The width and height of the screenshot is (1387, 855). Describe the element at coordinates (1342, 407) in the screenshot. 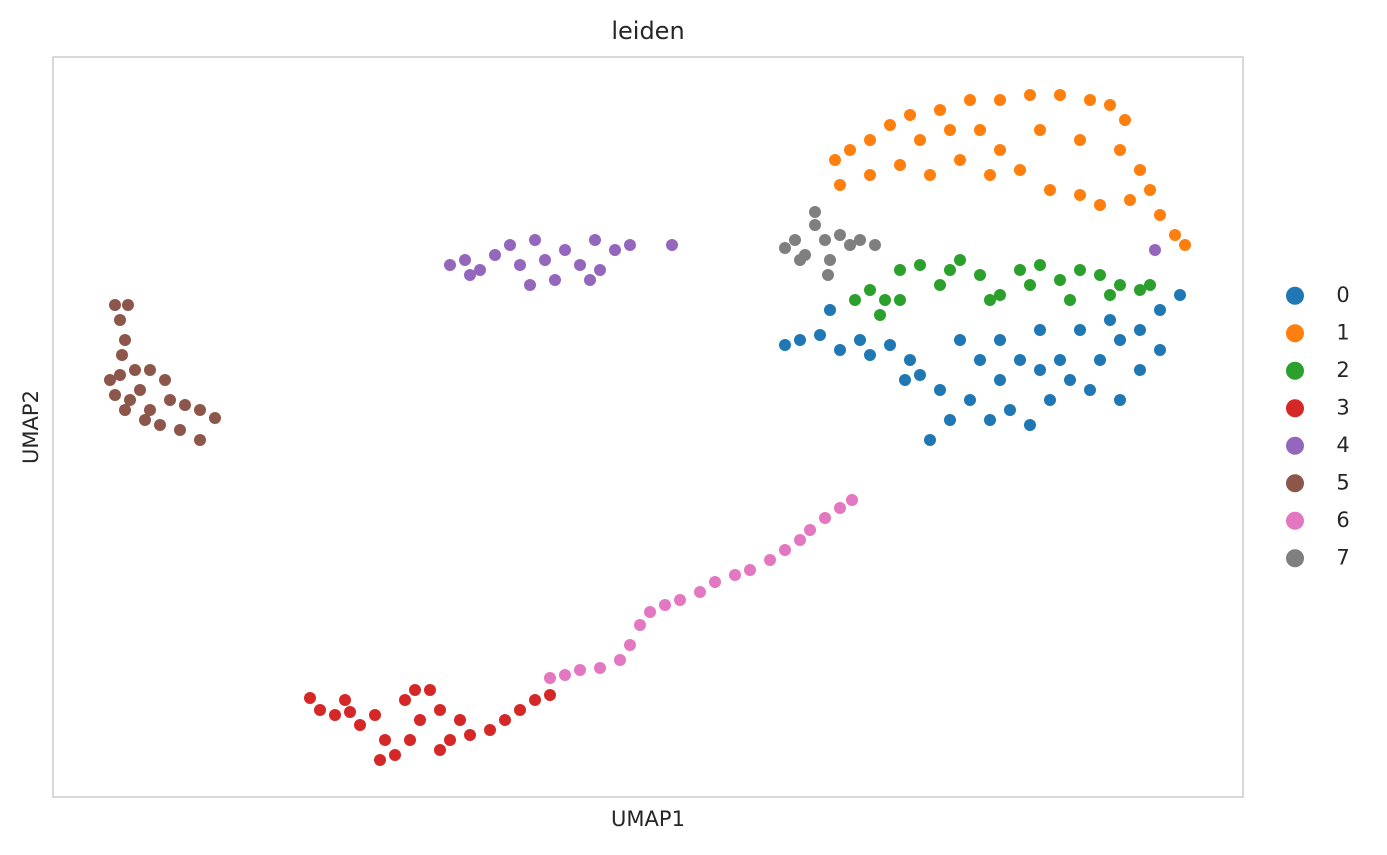

I see `legend-label: 3` at that location.